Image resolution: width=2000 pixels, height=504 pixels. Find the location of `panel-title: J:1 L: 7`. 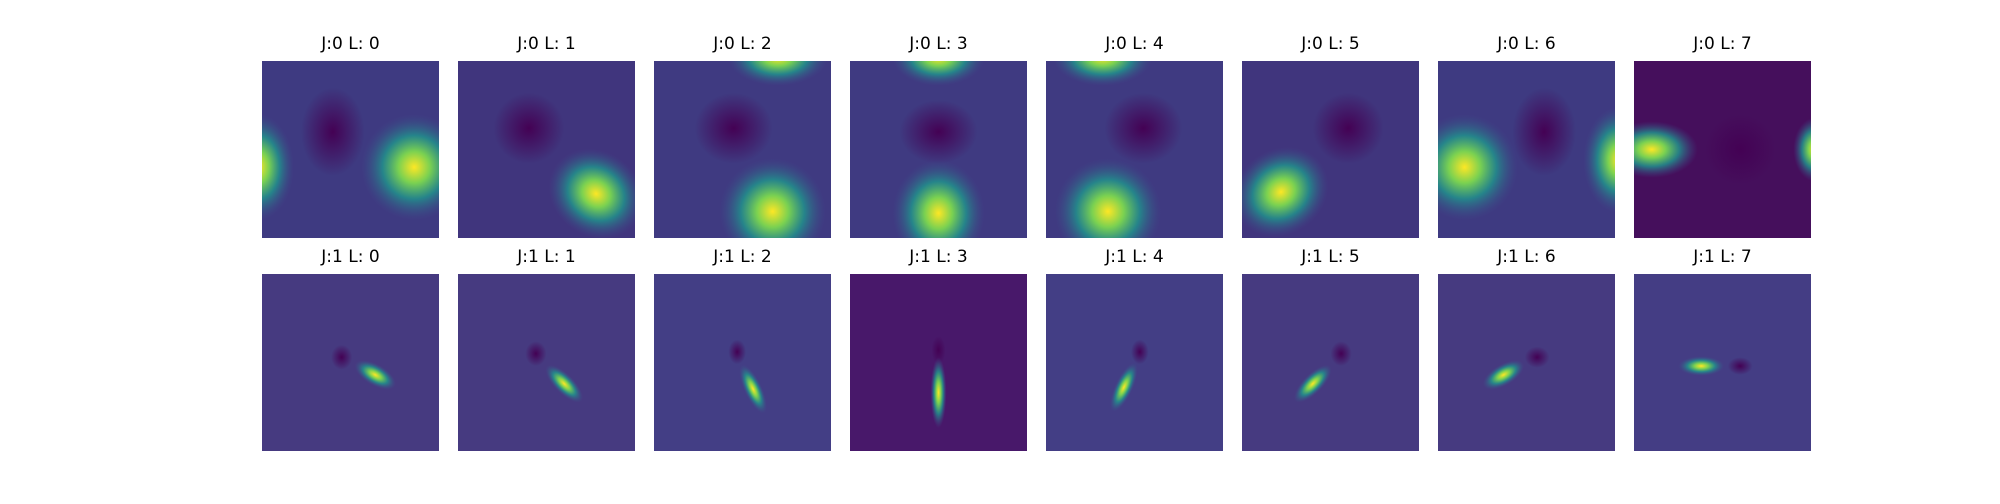

panel-title: J:1 L: 7 is located at coordinates (1721, 257).